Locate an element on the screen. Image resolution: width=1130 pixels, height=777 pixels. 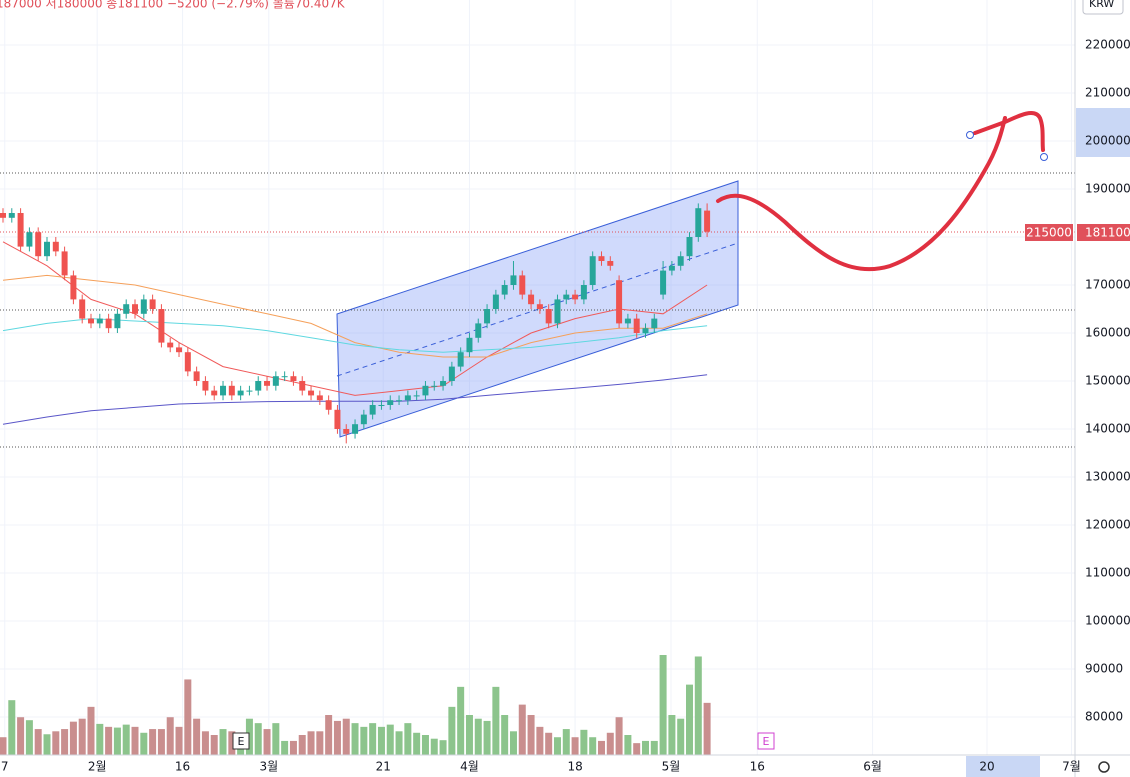
x-tick-label: 18 is located at coordinates (574, 767).